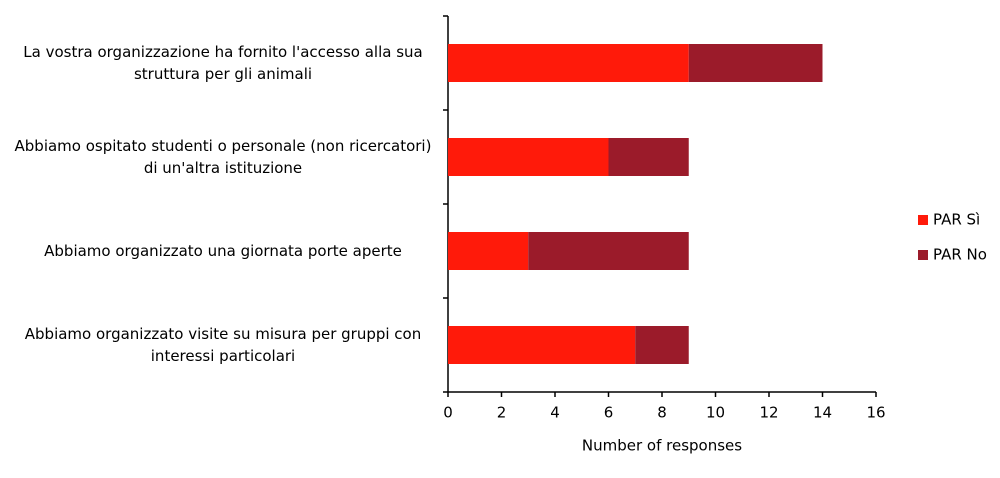  I want to click on x-tick-label: 8, so click(662, 413).